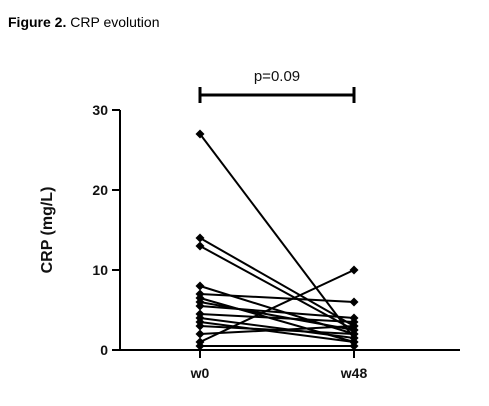  What do you see at coordinates (277, 85) in the screenshot?
I see `significance-annotation: p=0.09` at bounding box center [277, 85].